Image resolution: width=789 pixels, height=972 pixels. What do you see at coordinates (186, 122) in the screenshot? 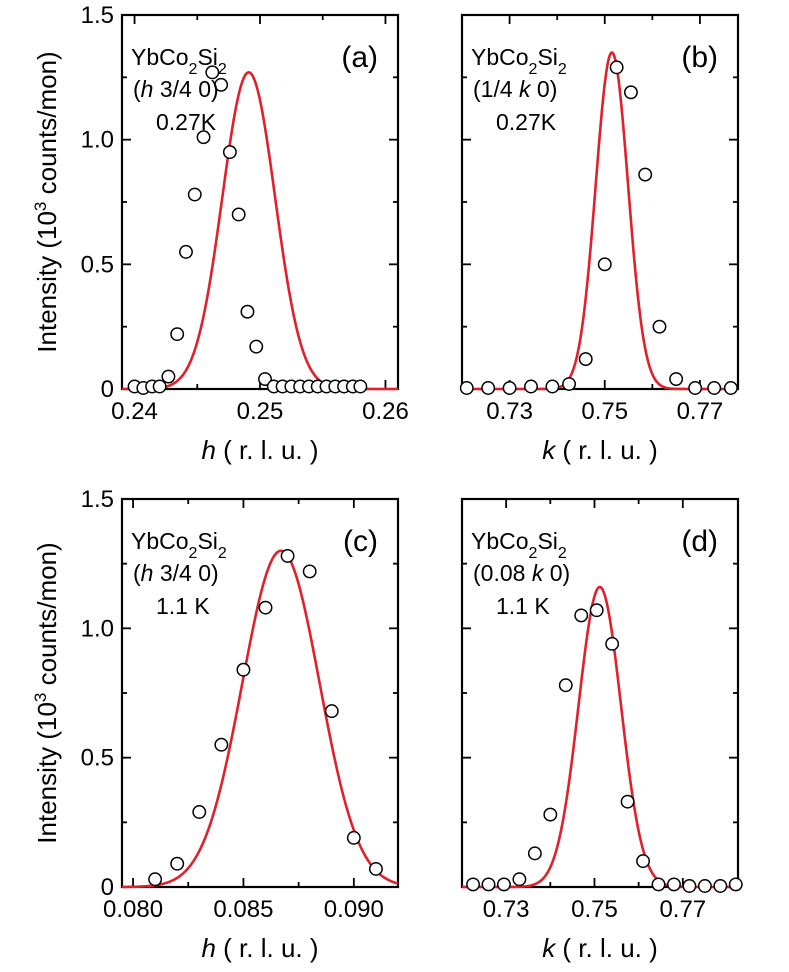
I see `panel-a-temperature-label: 0.27K` at bounding box center [186, 122].